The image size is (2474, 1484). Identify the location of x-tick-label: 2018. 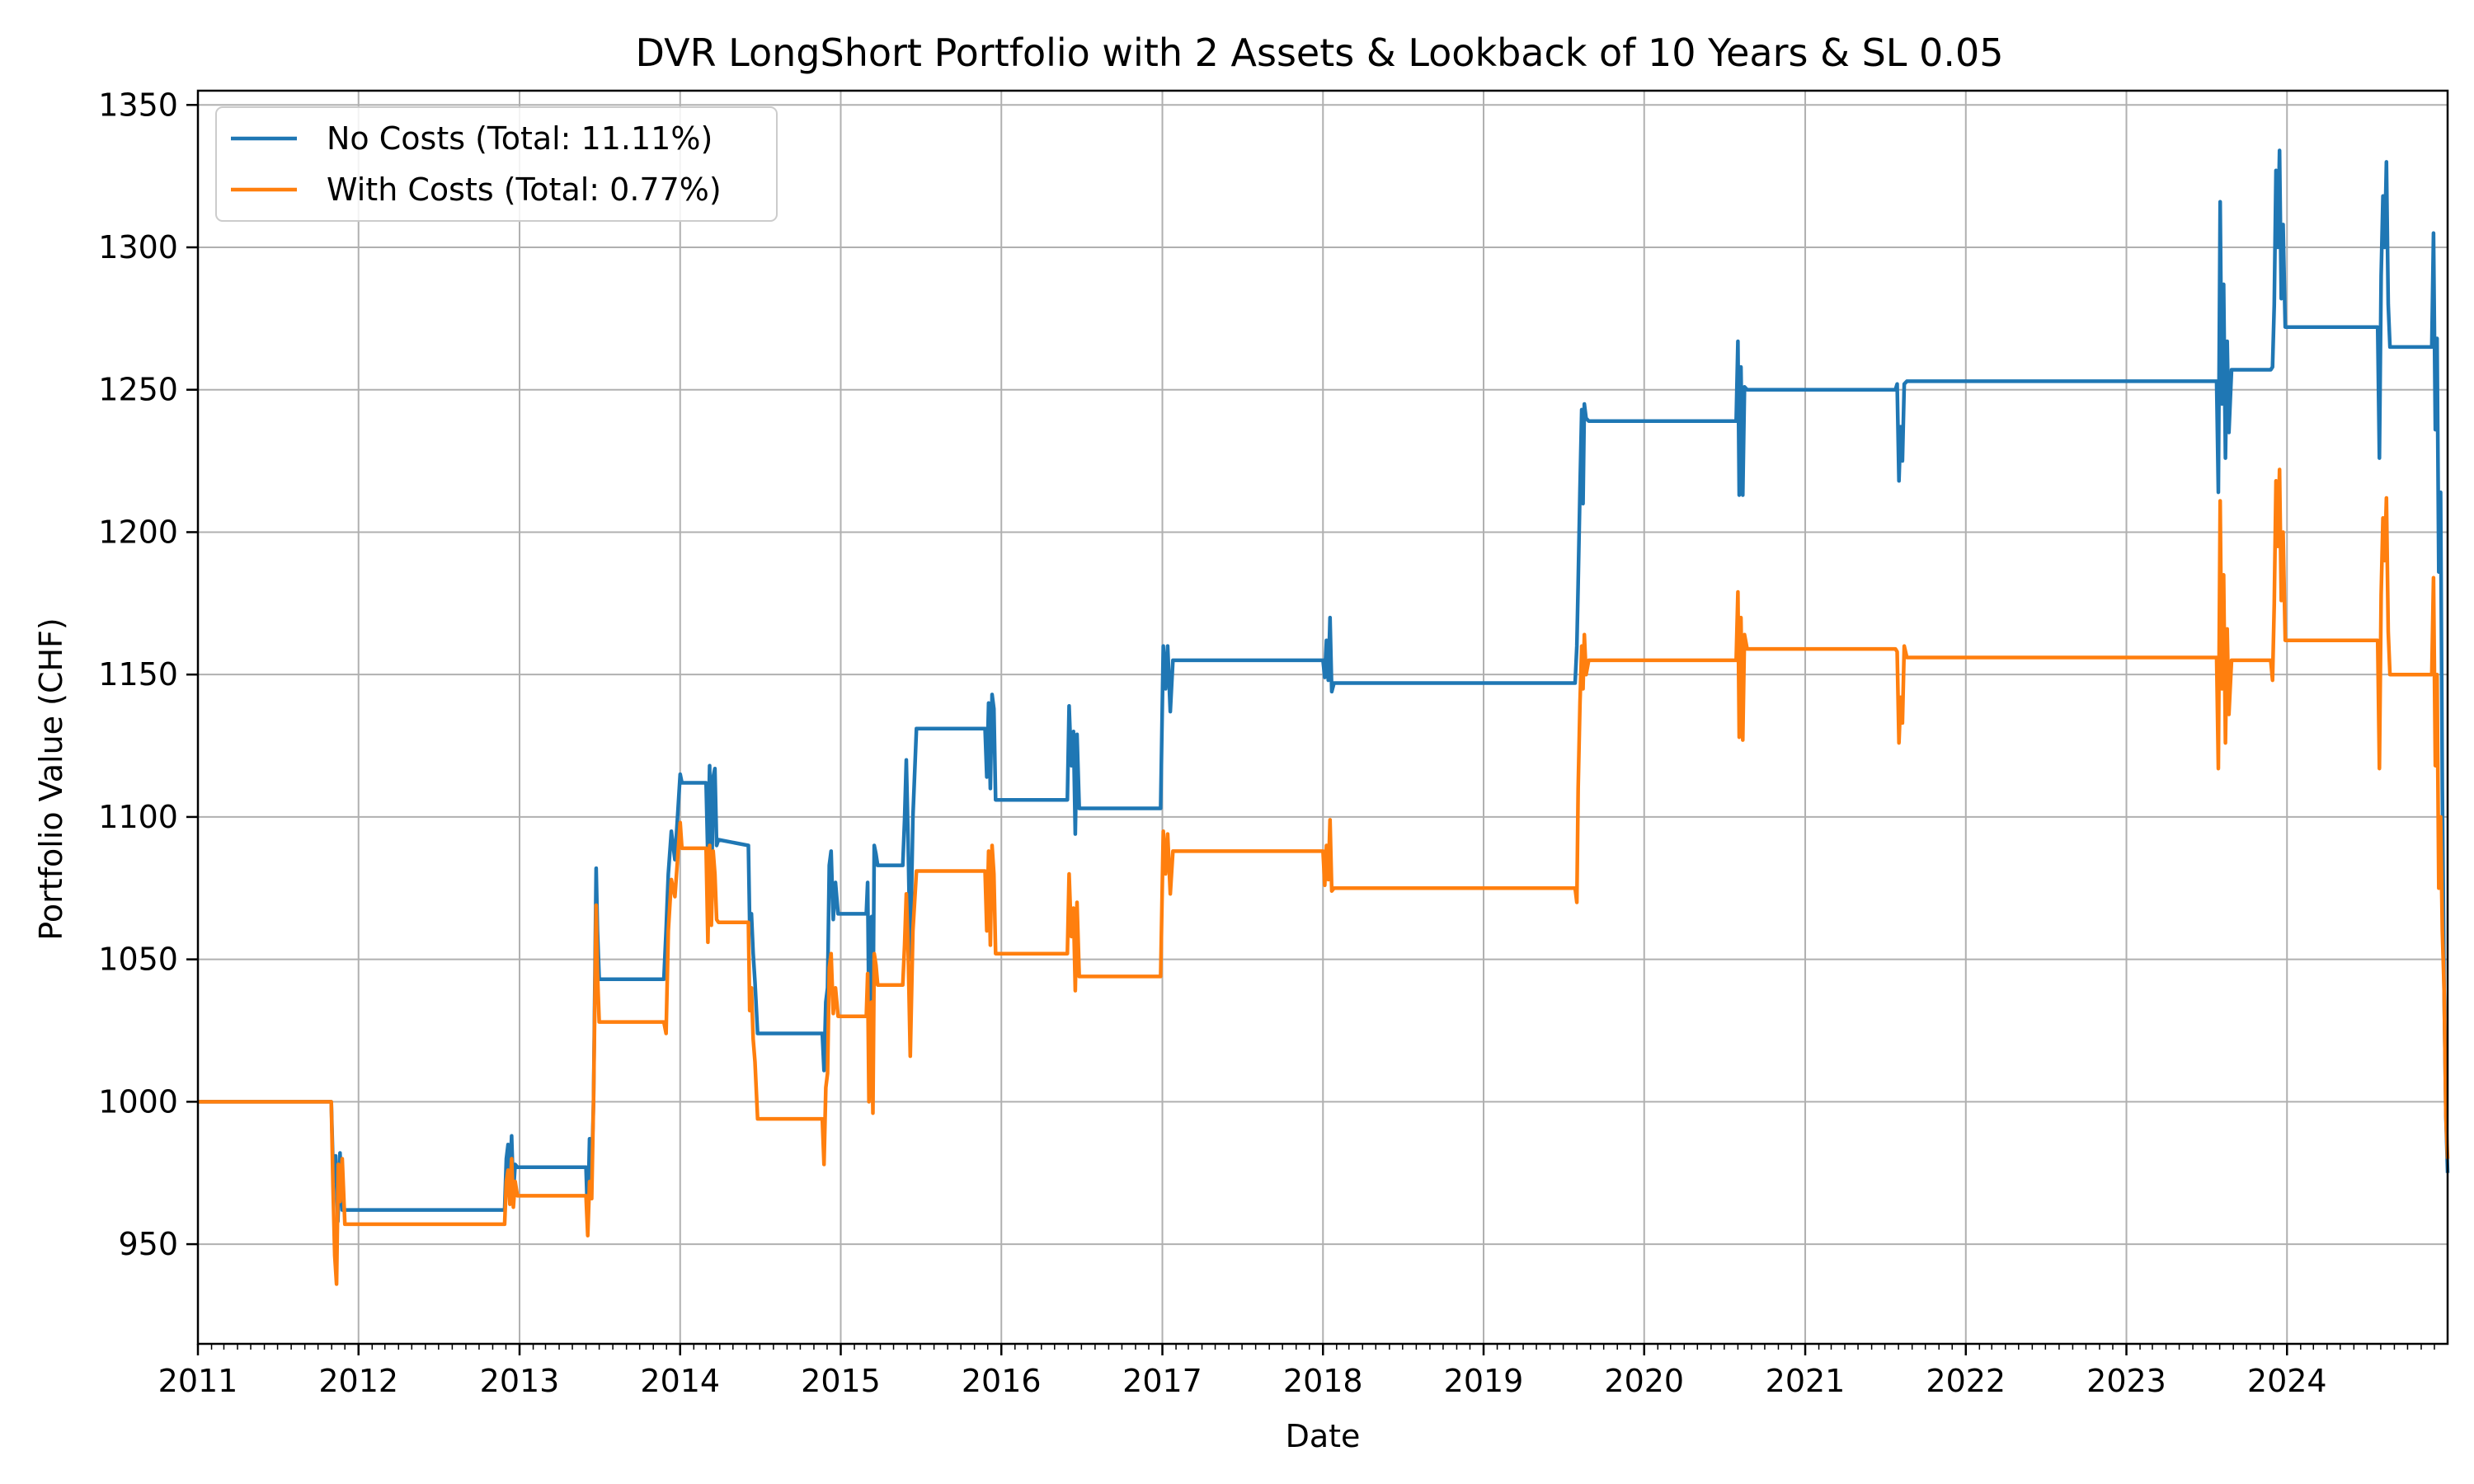
(1323, 1381).